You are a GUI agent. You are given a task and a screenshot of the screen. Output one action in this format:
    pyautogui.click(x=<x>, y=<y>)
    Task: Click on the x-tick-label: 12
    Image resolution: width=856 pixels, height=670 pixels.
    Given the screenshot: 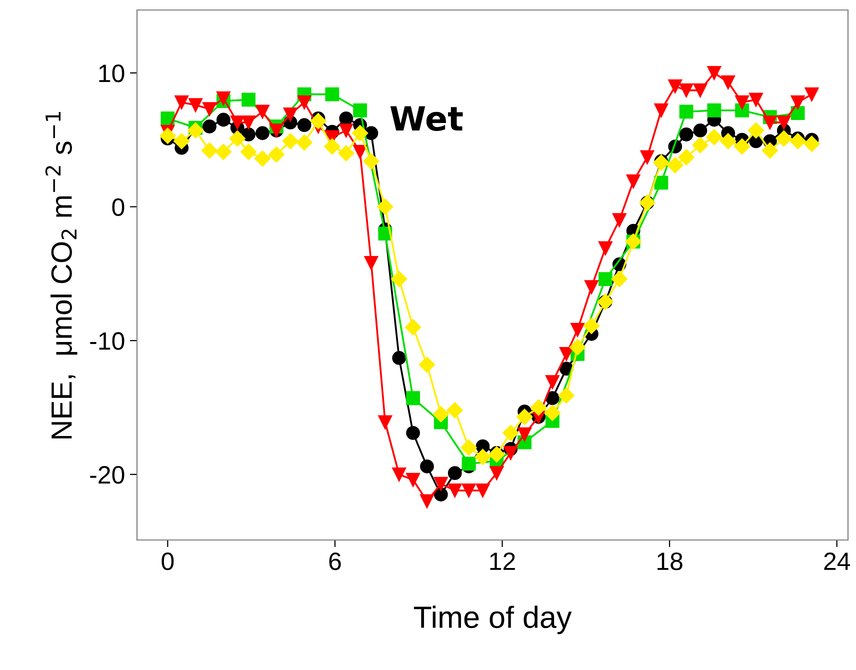 What is the action you would take?
    pyautogui.click(x=502, y=561)
    